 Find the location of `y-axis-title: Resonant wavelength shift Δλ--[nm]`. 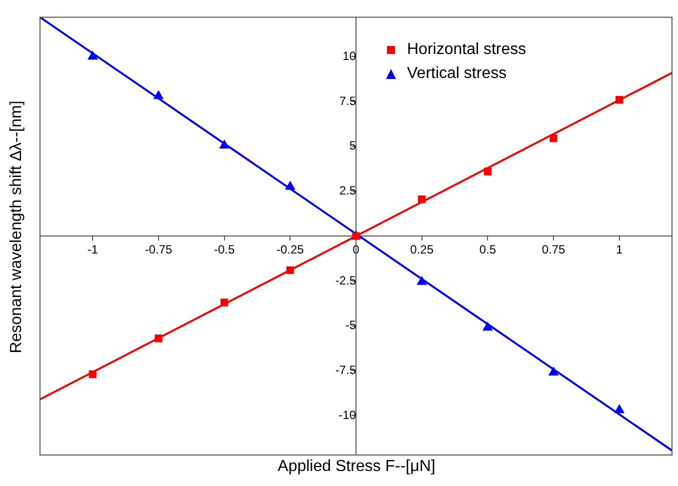

y-axis-title: Resonant wavelength shift Δλ--[nm] is located at coordinates (17, 228).